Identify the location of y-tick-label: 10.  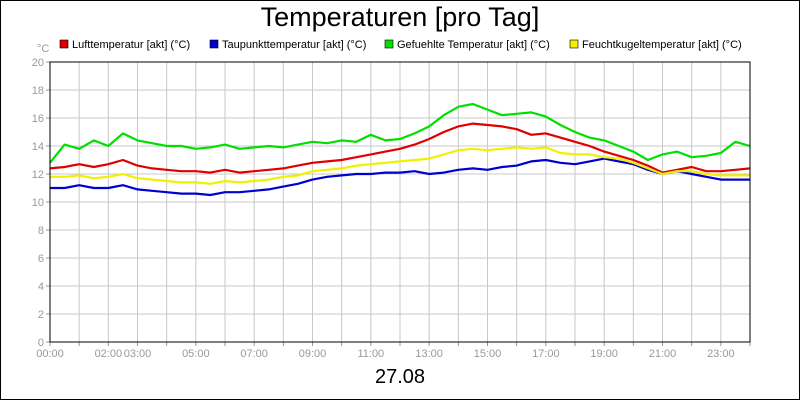
(38, 203).